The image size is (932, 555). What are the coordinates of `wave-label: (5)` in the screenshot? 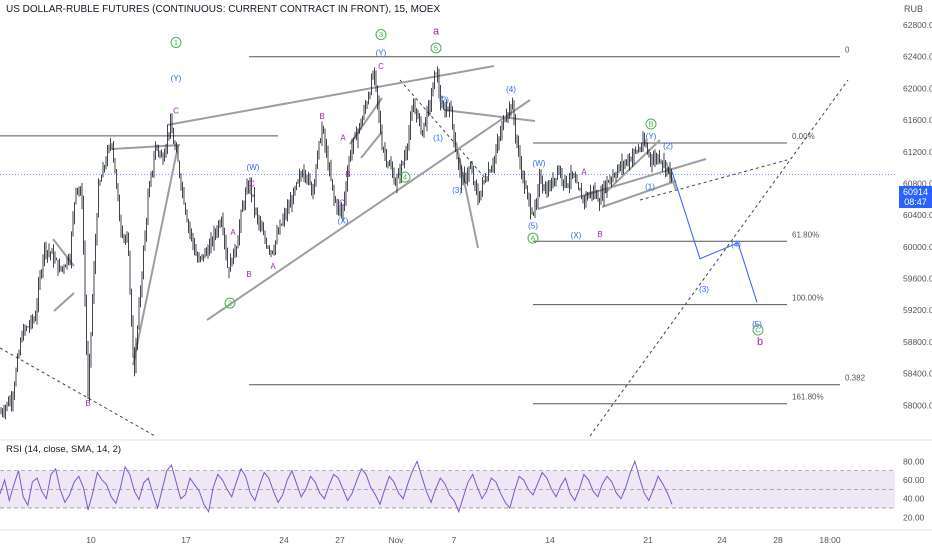 It's located at (533, 225).